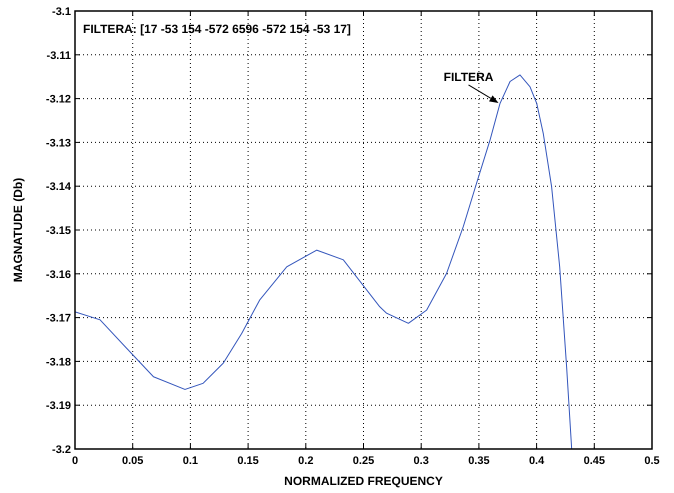 The image size is (674, 493). What do you see at coordinates (217, 29) in the screenshot?
I see `text: FILTERA: [17 -53 154 -572 6596 -572 154 -53 17]` at bounding box center [217, 29].